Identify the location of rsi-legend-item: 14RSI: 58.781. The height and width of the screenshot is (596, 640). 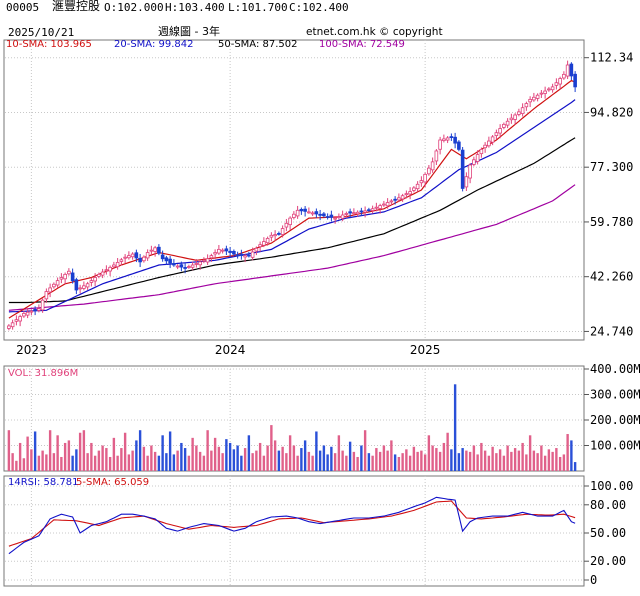
(43, 482).